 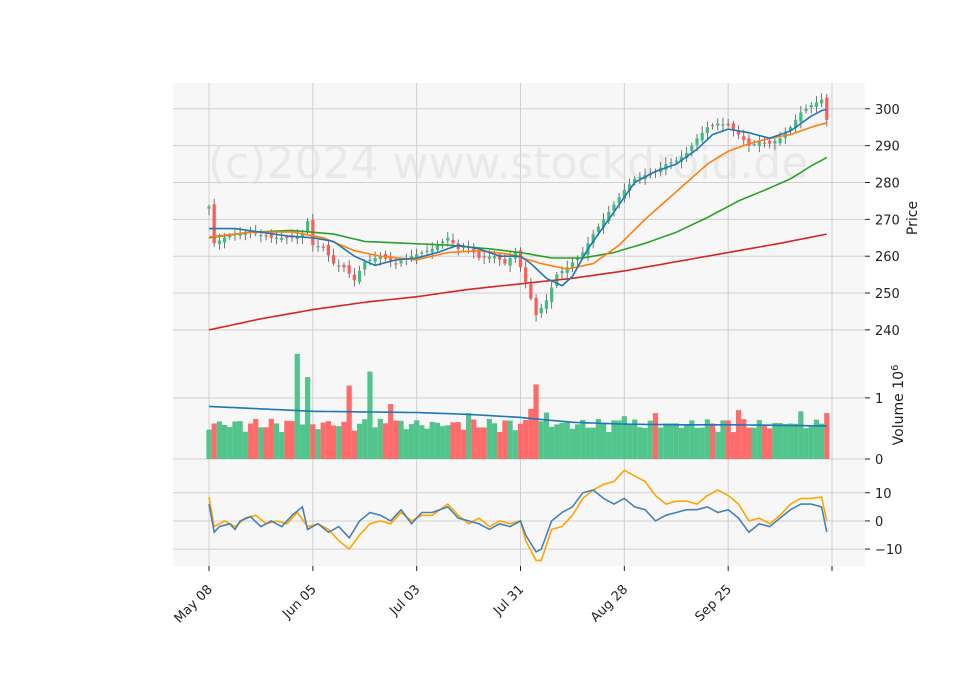 I want to click on volume-axis-exponent: 6, so click(x=895, y=368).